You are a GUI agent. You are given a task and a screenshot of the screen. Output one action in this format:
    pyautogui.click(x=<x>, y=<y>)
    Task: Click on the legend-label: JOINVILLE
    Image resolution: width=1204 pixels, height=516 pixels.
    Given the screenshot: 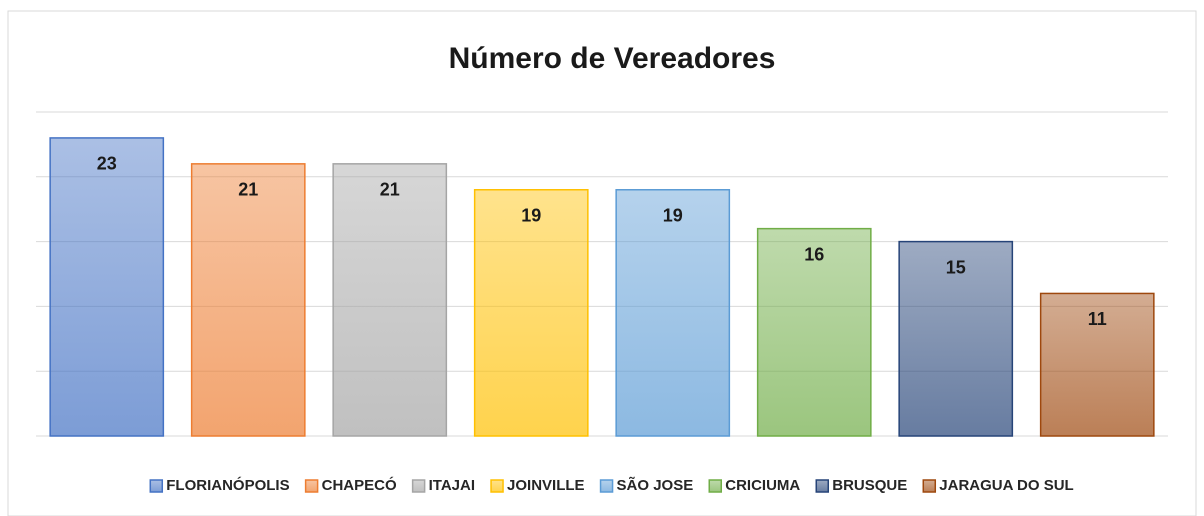 What is the action you would take?
    pyautogui.click(x=546, y=485)
    